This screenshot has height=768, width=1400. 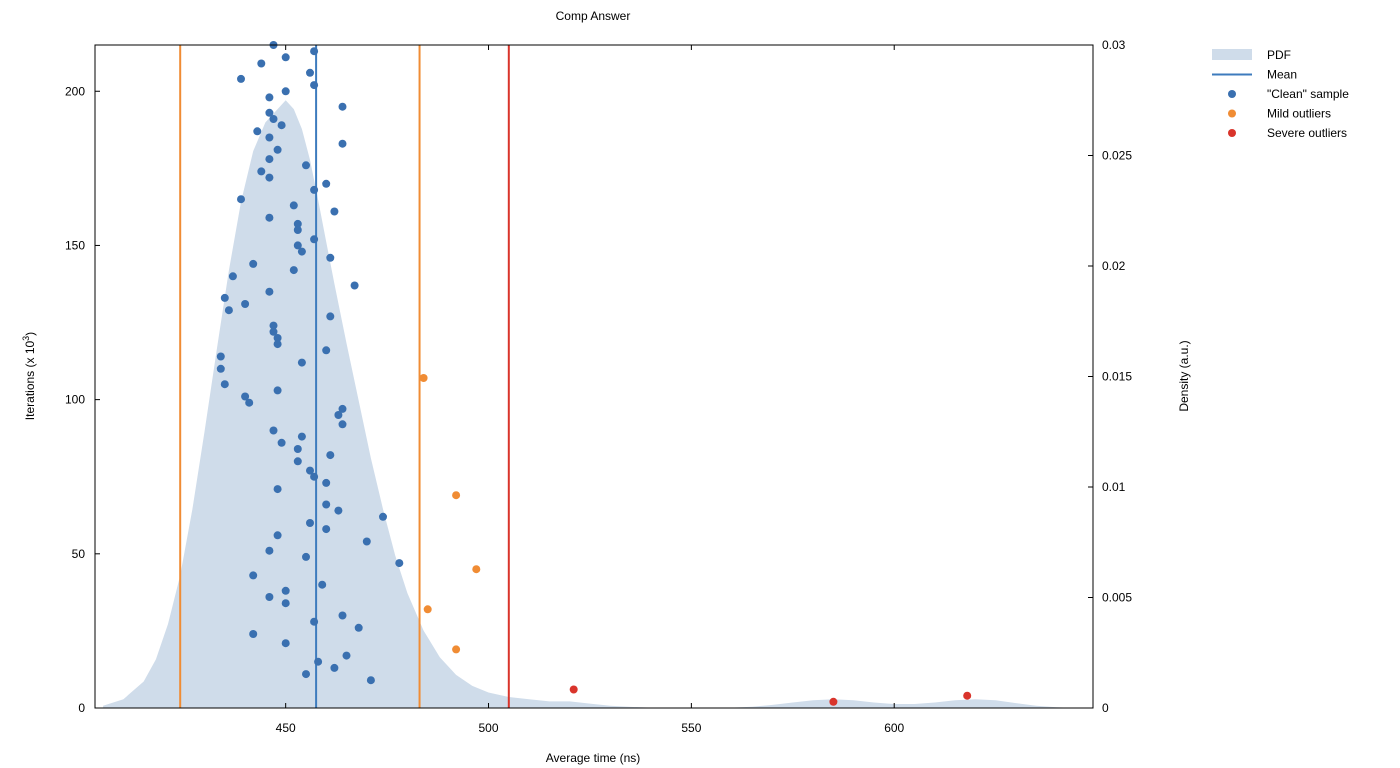 What do you see at coordinates (82, 399) in the screenshot?
I see `y-axis-left: 0 50 100 150 200` at bounding box center [82, 399].